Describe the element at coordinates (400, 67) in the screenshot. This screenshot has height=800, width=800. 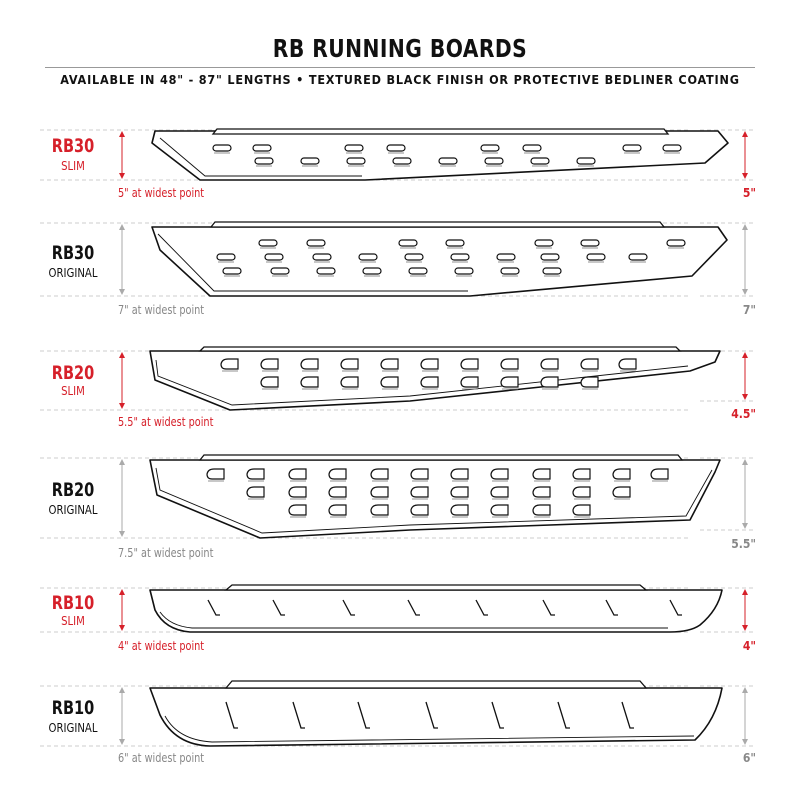
I see `divider` at that location.